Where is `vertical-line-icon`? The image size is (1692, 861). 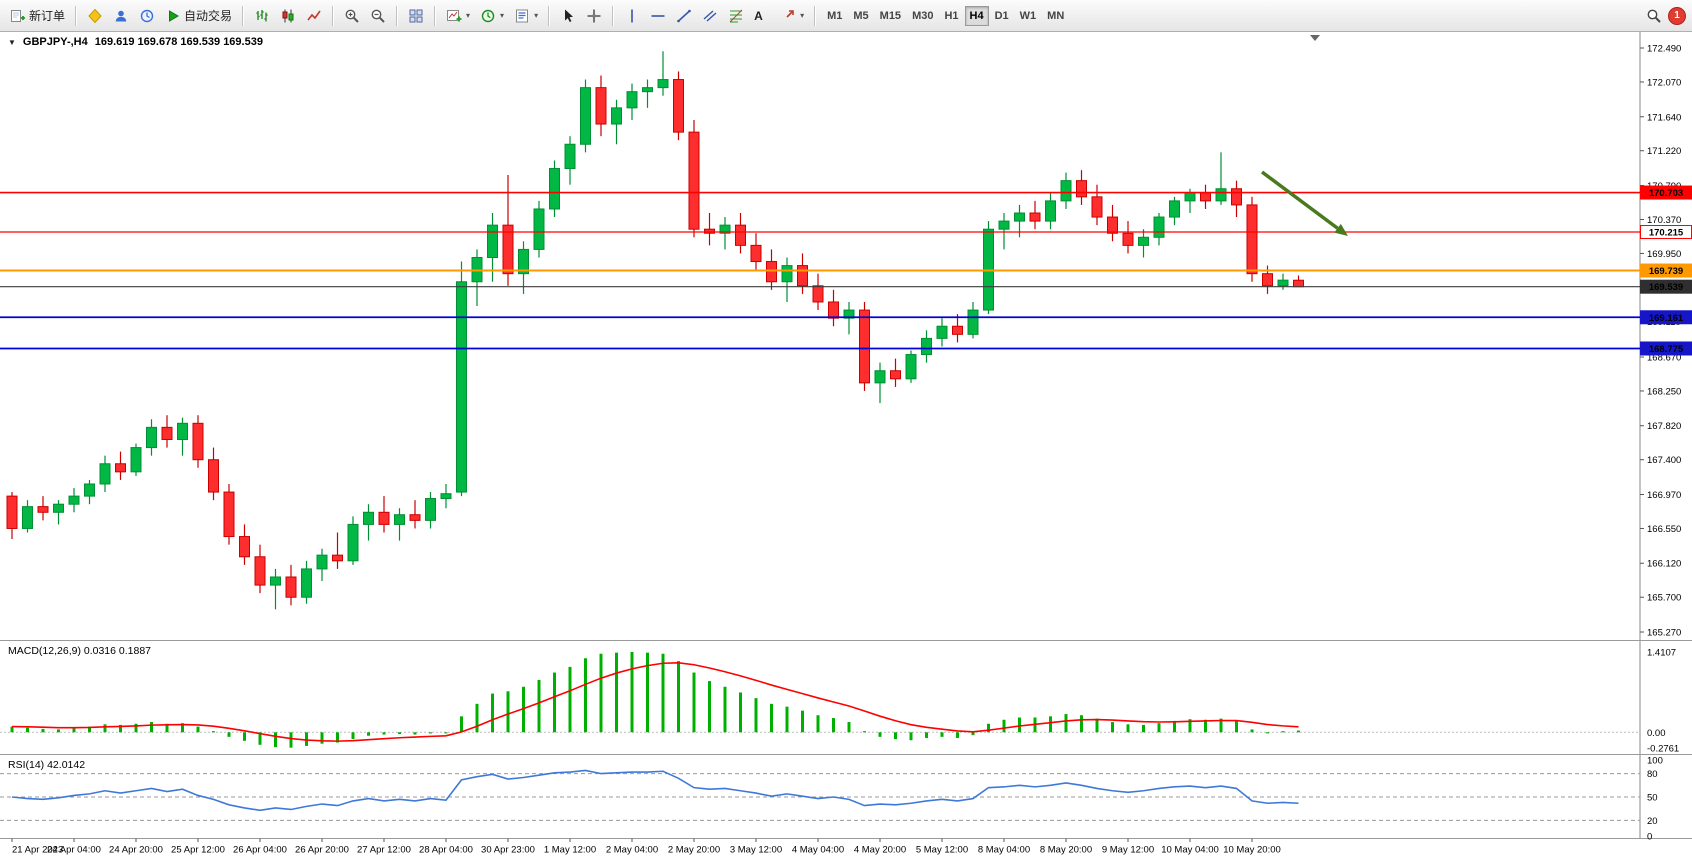
vertical-line-icon is located at coordinates (632, 15).